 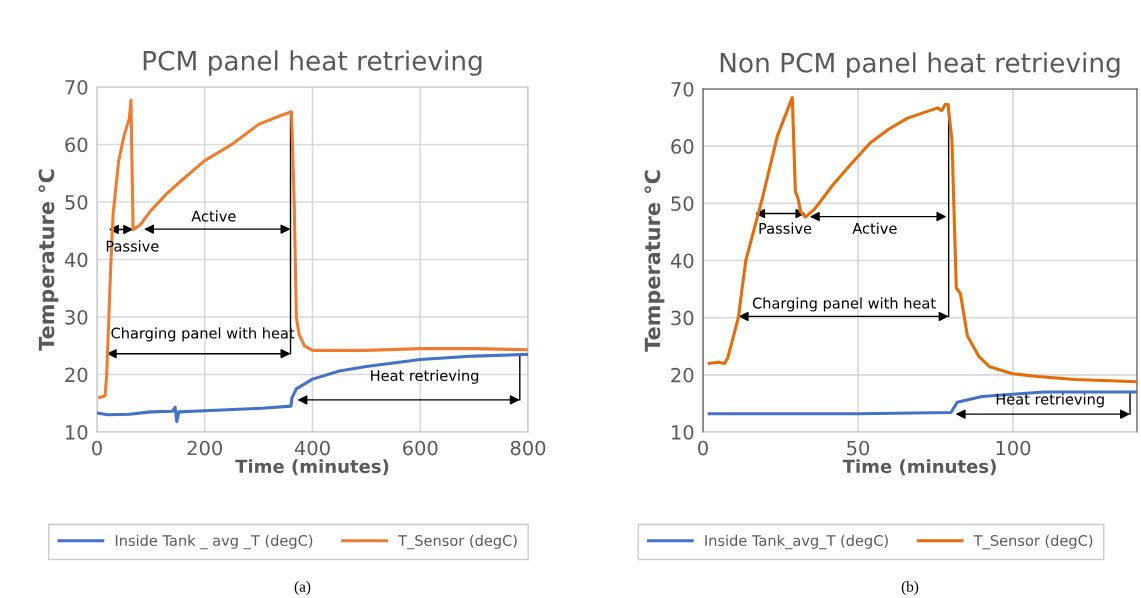 What do you see at coordinates (312, 63) in the screenshot?
I see `chart-title: PCM panel heat retrieving` at bounding box center [312, 63].